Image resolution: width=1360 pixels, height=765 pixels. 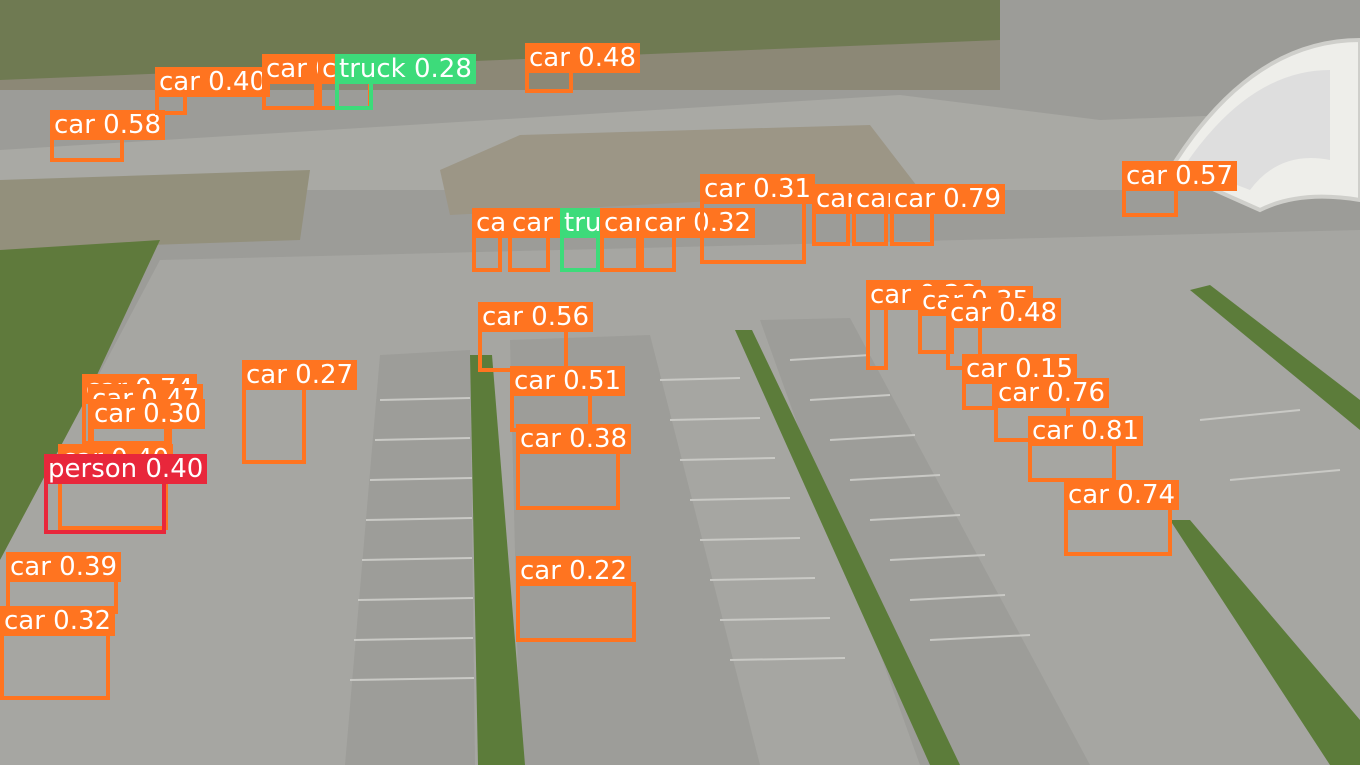 I want to click on detection-box-car: car 0.20, so click(x=910, y=215).